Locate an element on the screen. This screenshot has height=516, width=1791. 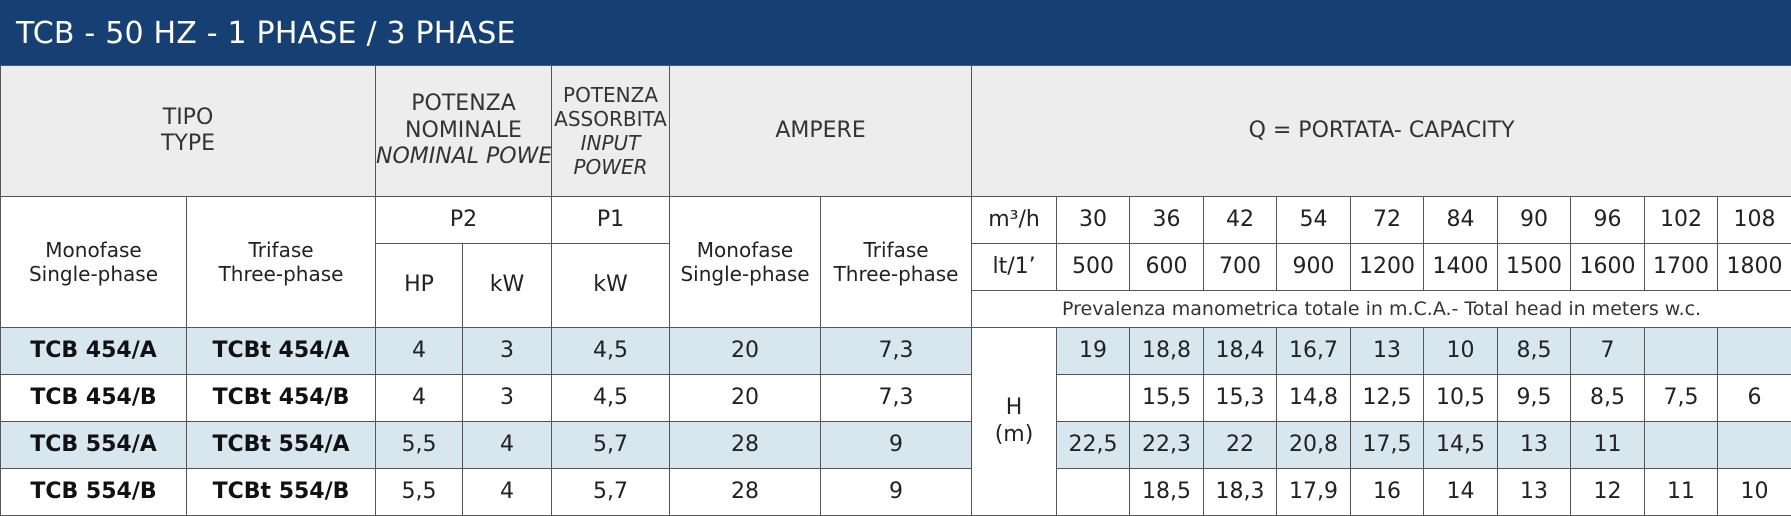
flow-m3h-cell: 72 is located at coordinates (1387, 220).